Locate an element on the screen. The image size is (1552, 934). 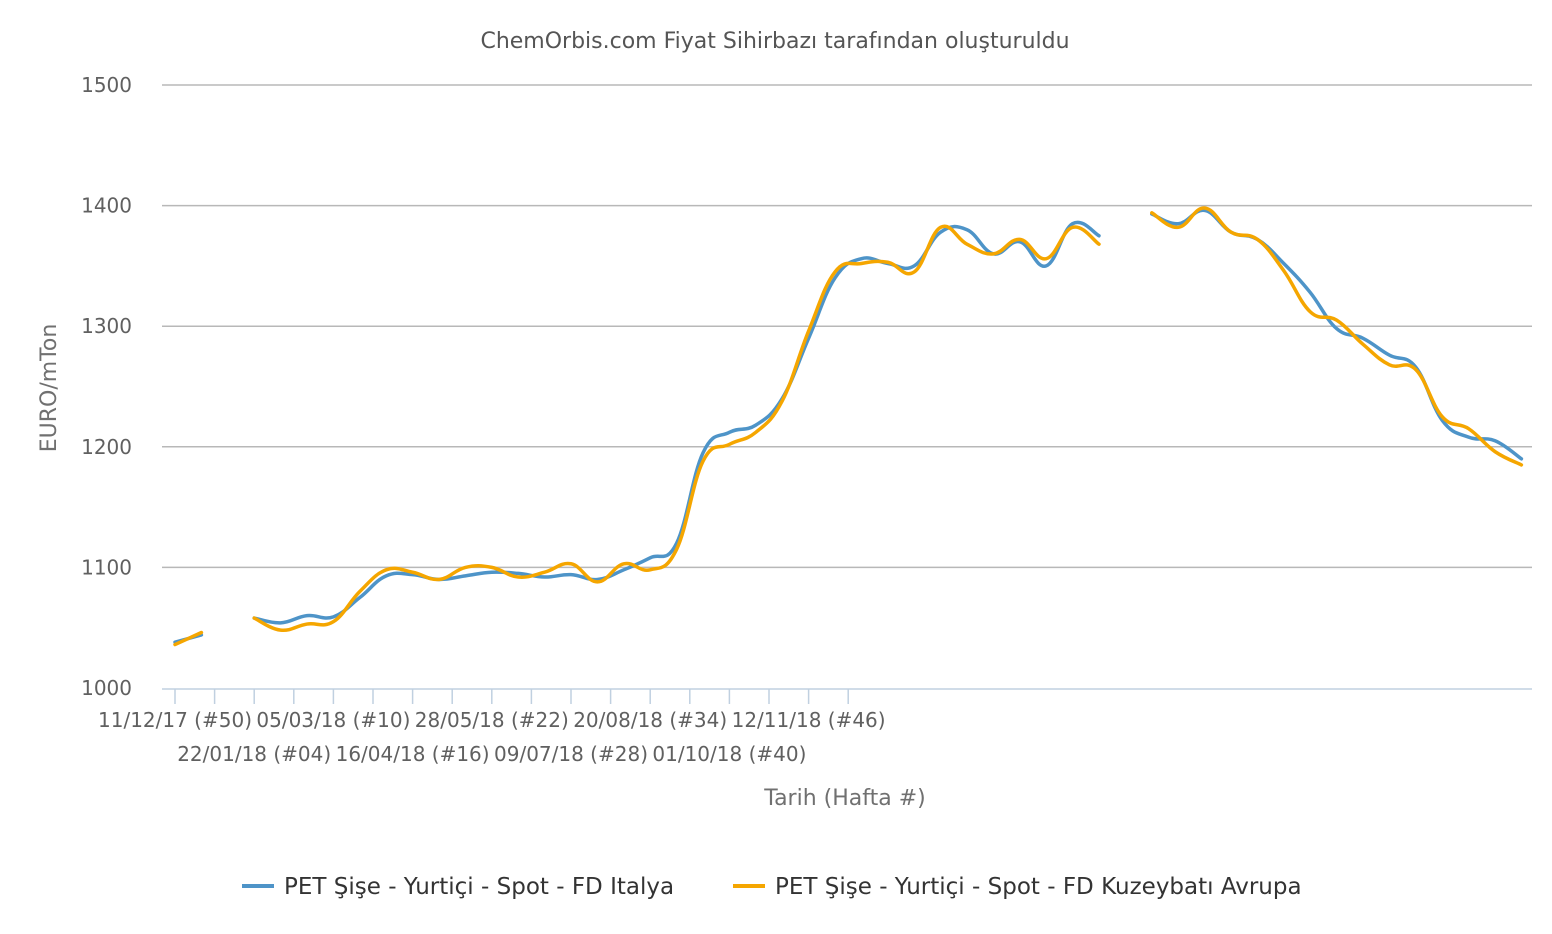
x-tick-label: 16/04/18 (#16) is located at coordinates (413, 754).